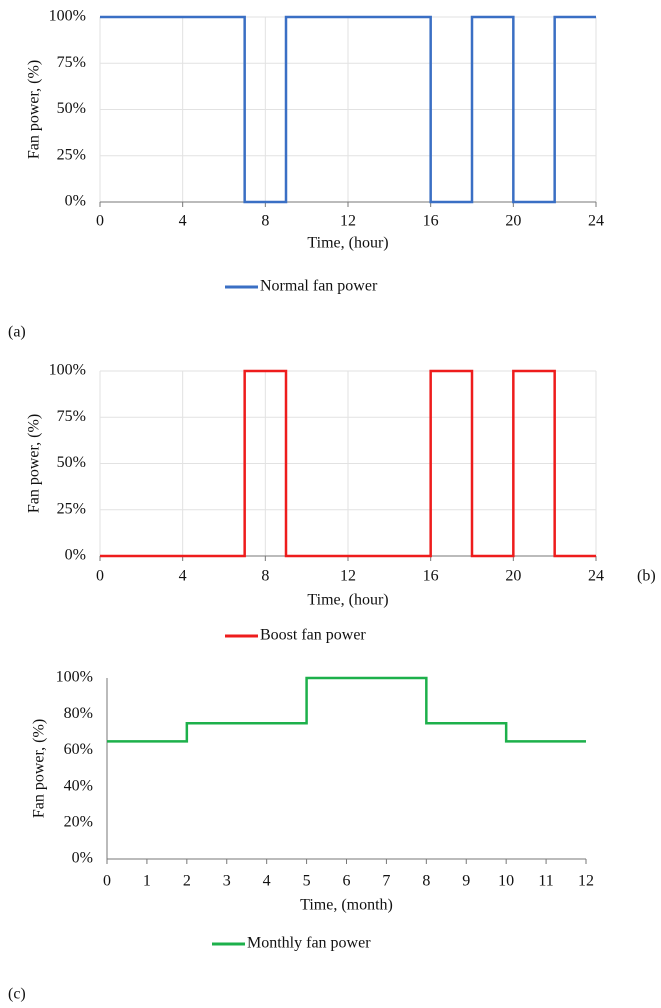 The width and height of the screenshot is (661, 1008). Describe the element at coordinates (466, 881) in the screenshot. I see `x-tick-label: 9` at that location.